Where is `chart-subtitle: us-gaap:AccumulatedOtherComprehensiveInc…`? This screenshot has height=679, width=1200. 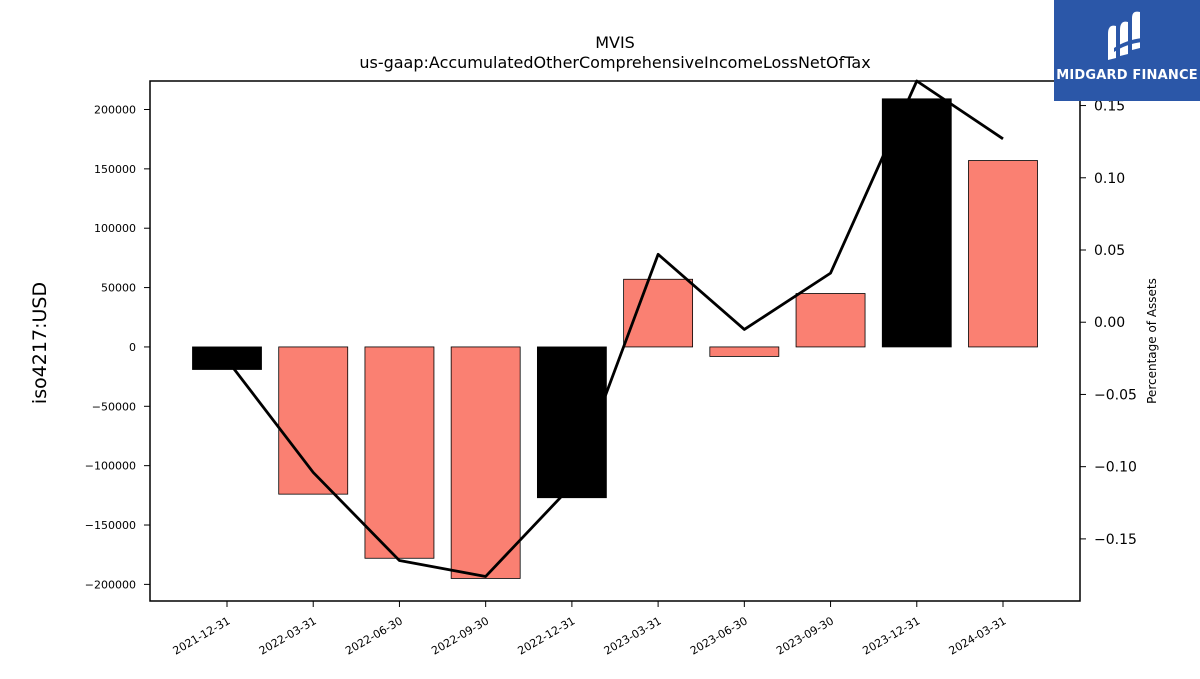
chart-subtitle: us-gaap:AccumulatedOtherComprehensiveInc… is located at coordinates (614, 62).